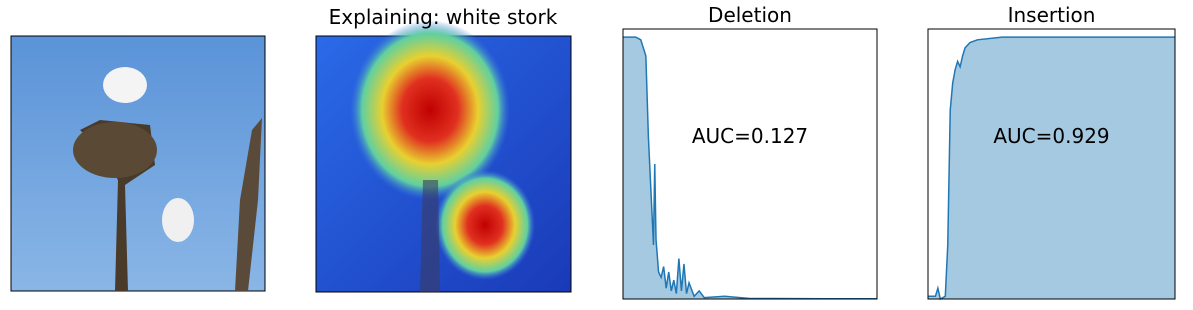 This screenshot has height=310, width=1193. I want to click on chart-title: Insertion, so click(1052, 15).